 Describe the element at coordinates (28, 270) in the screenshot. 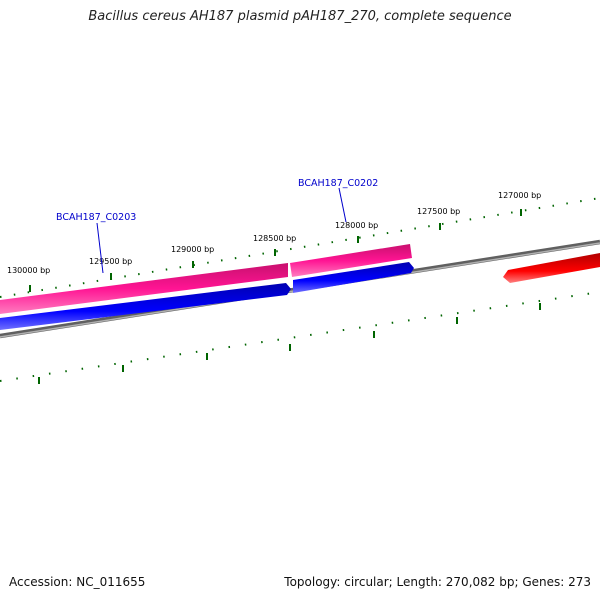

I see `ruler-label-130000: 130000 bp` at that location.